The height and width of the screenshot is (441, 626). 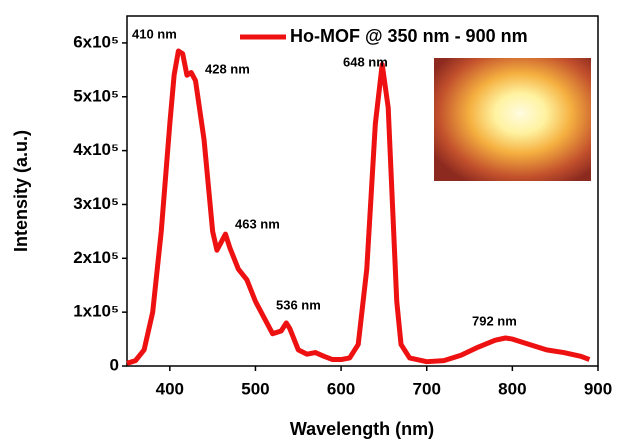 I want to click on x-axis-label: Wavelength (nm), so click(x=362, y=429).